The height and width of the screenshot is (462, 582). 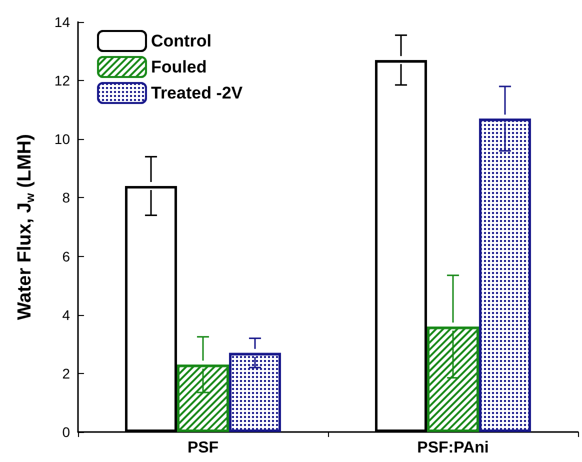 I want to click on legend-label: Fouled, so click(x=179, y=67).